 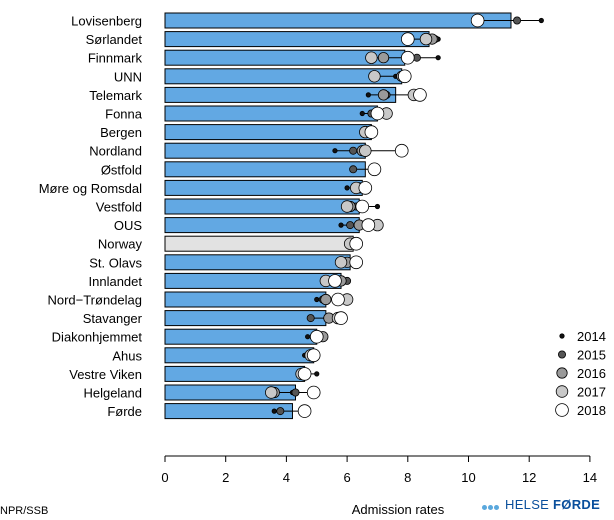 I want to click on category-label-lovisenberg: Lovisenberg, so click(x=106, y=21).